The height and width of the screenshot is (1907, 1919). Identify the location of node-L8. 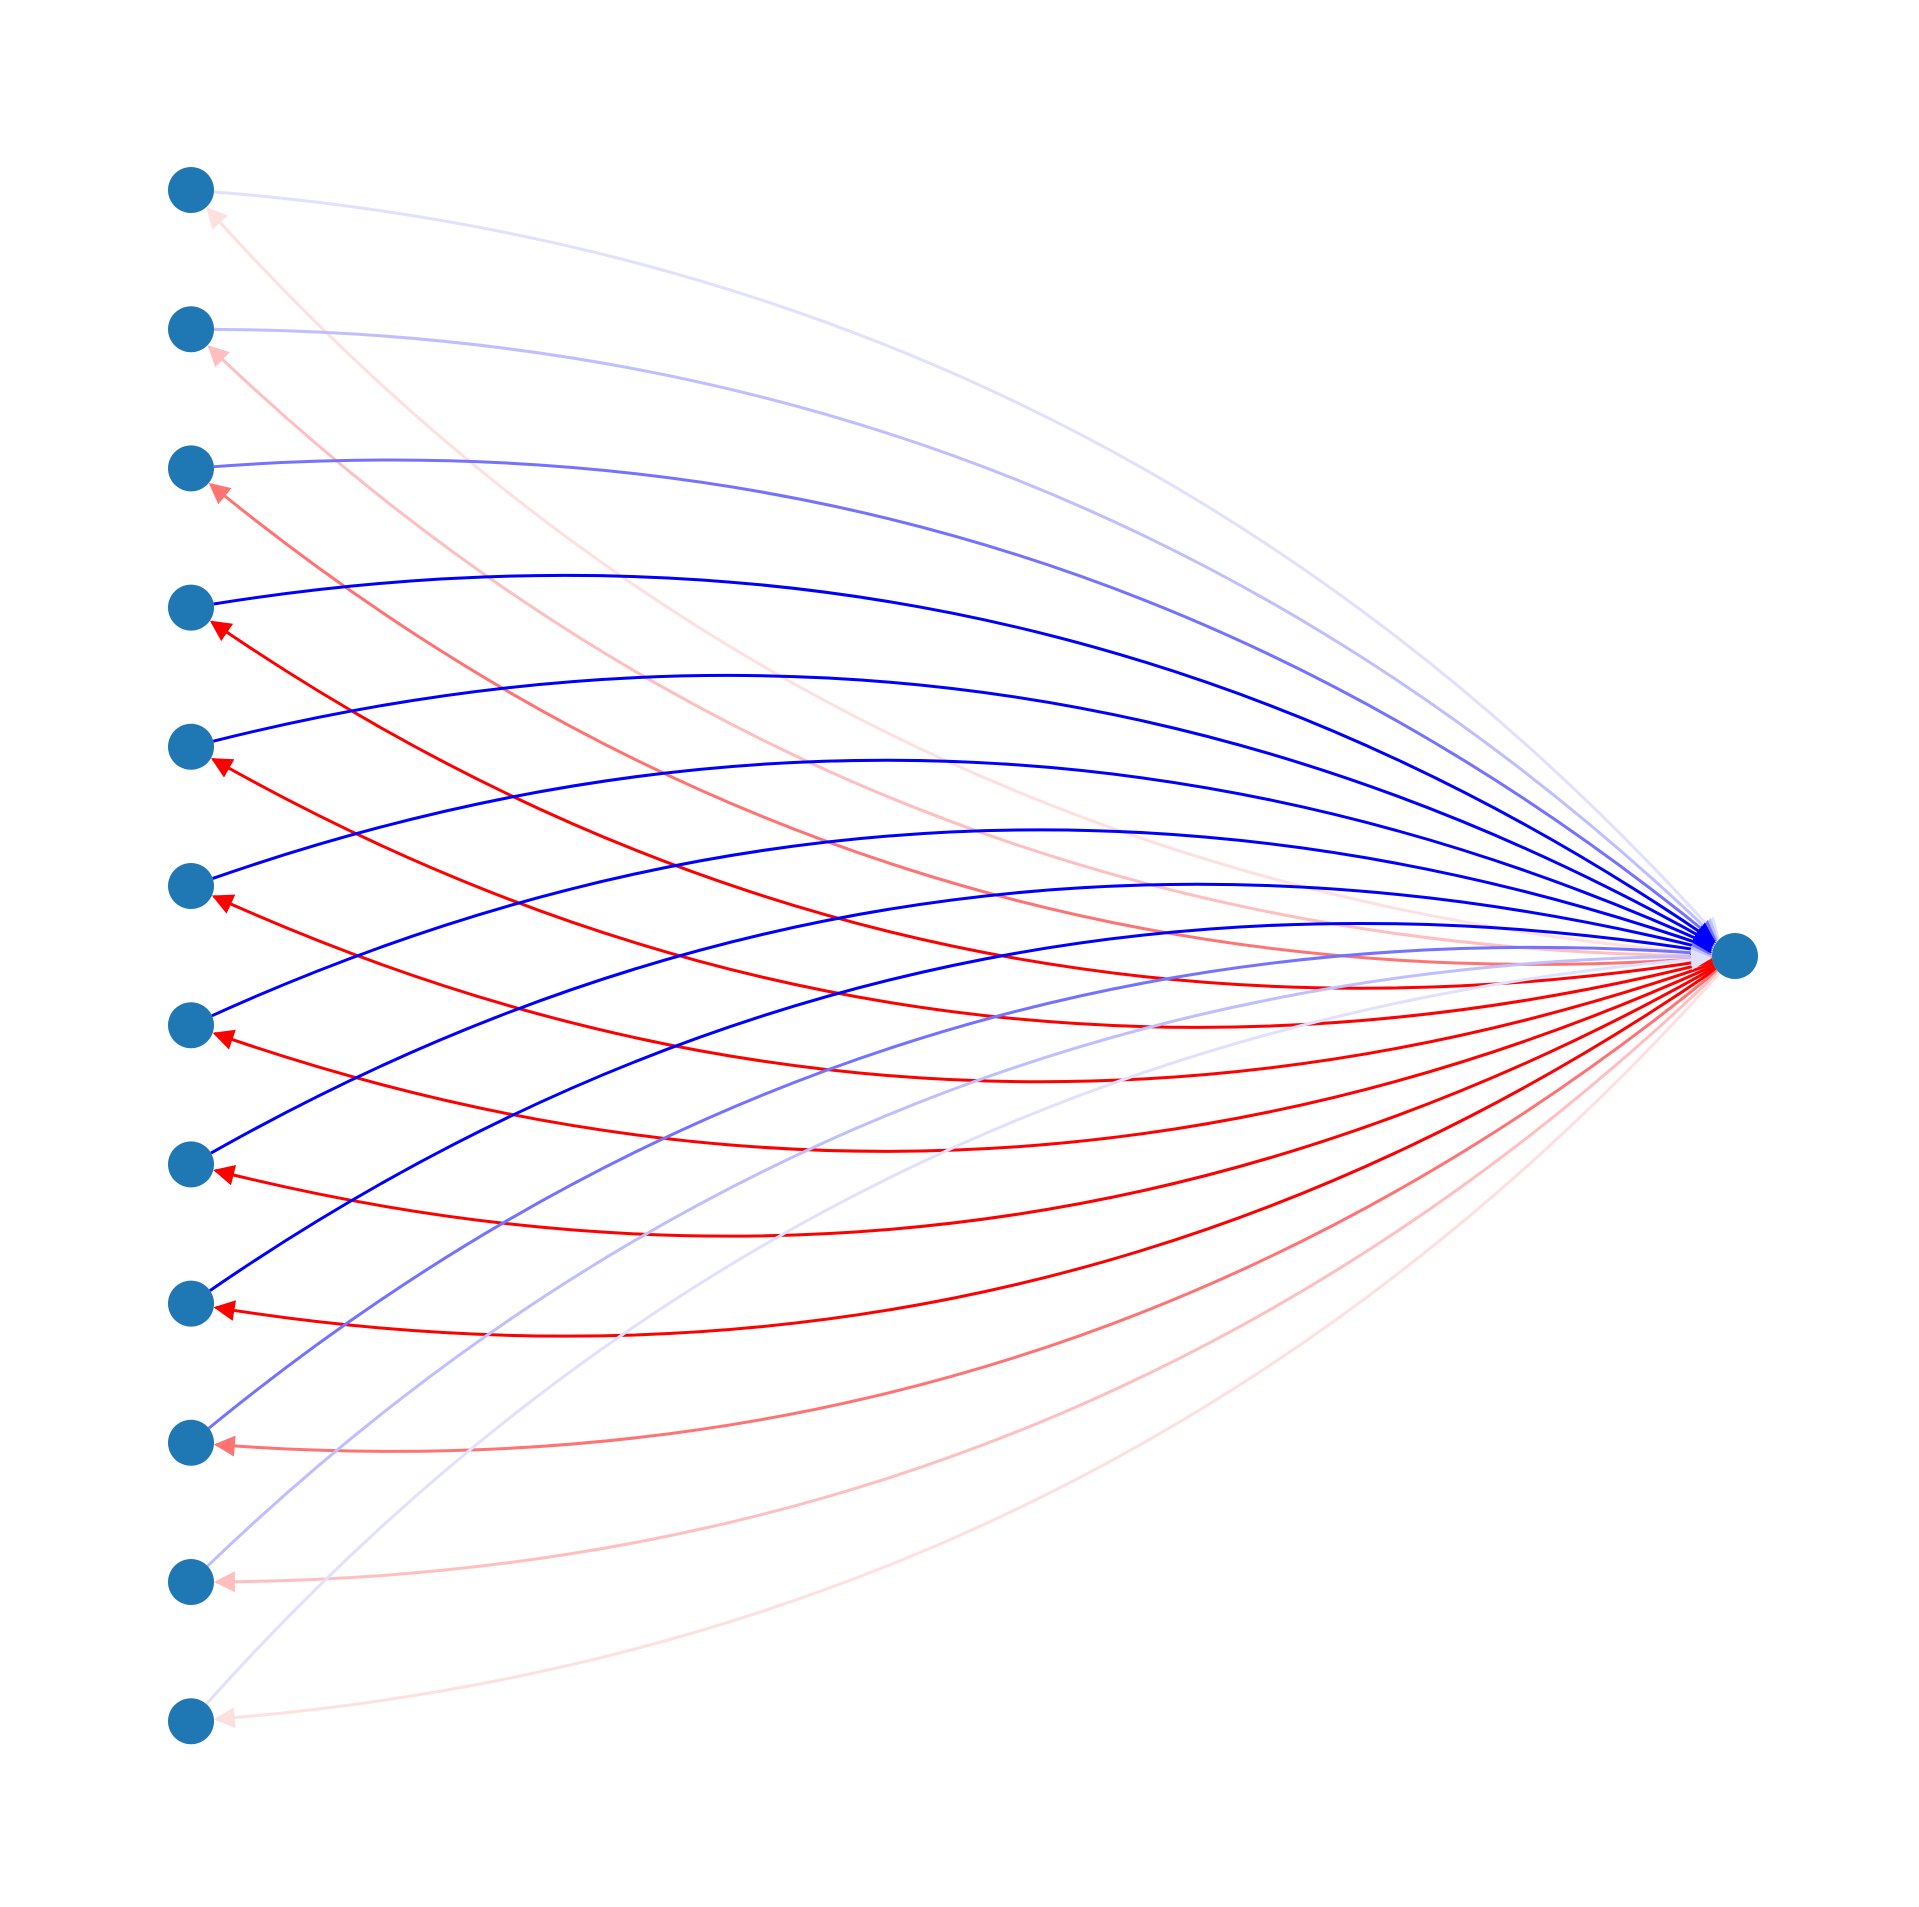
(191, 1164).